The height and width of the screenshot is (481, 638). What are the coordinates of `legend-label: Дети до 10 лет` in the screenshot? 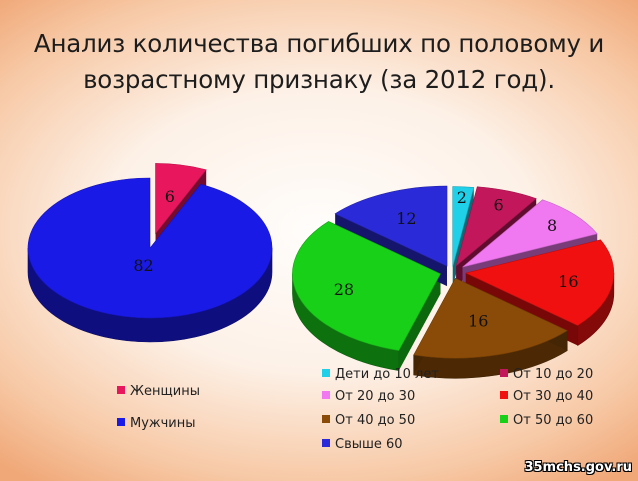 It's located at (387, 374).